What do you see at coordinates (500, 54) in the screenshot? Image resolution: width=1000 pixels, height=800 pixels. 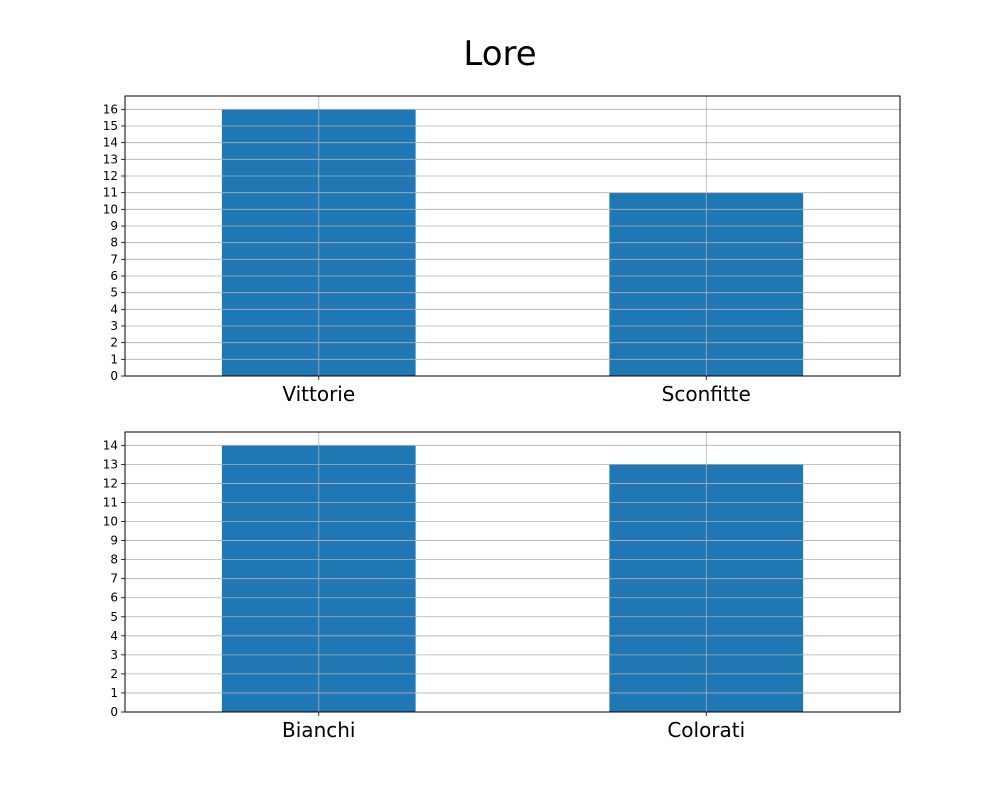 I see `chart-title: Lore` at bounding box center [500, 54].